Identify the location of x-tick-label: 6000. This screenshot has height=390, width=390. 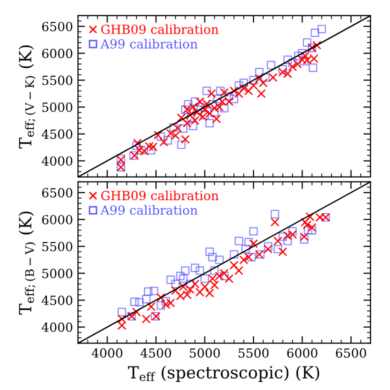
(302, 353).